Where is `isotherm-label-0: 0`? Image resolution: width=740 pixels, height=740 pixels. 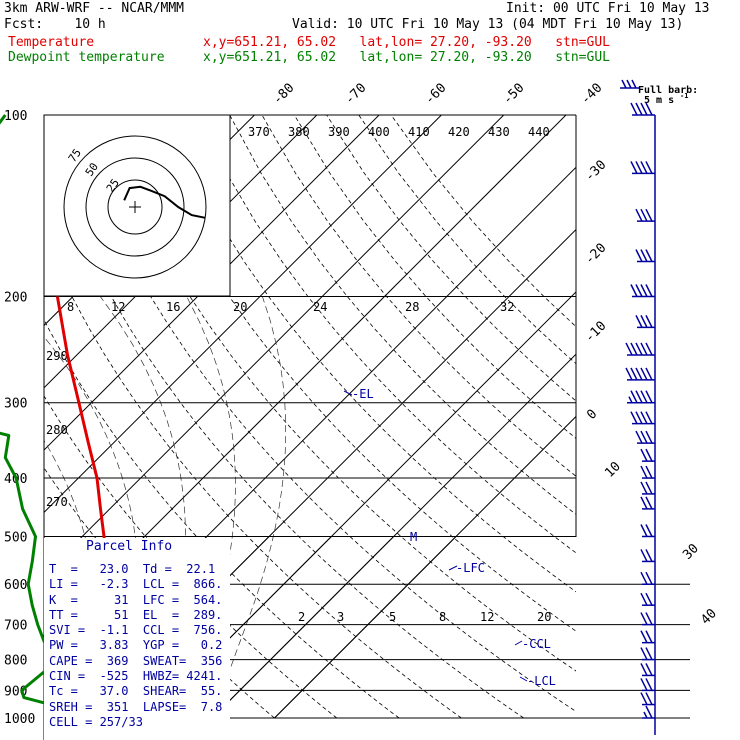 isotherm-label-0: 0 is located at coordinates (592, 415).